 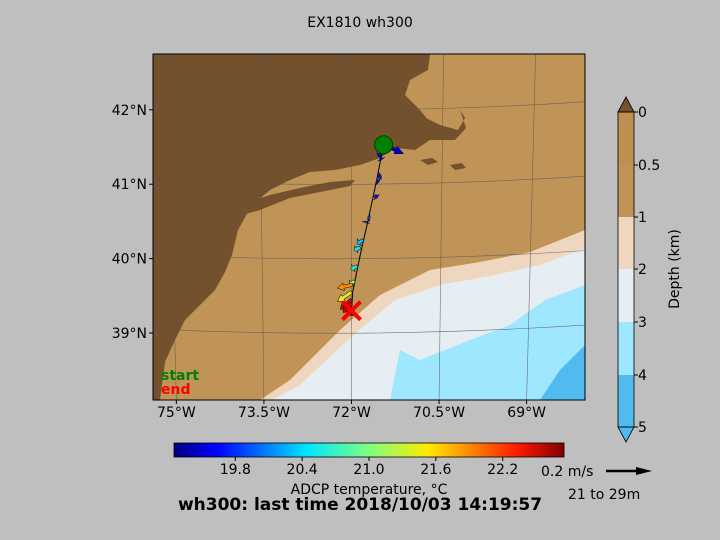 What do you see at coordinates (626, 104) in the screenshot?
I see `depth-extend-top` at bounding box center [626, 104].